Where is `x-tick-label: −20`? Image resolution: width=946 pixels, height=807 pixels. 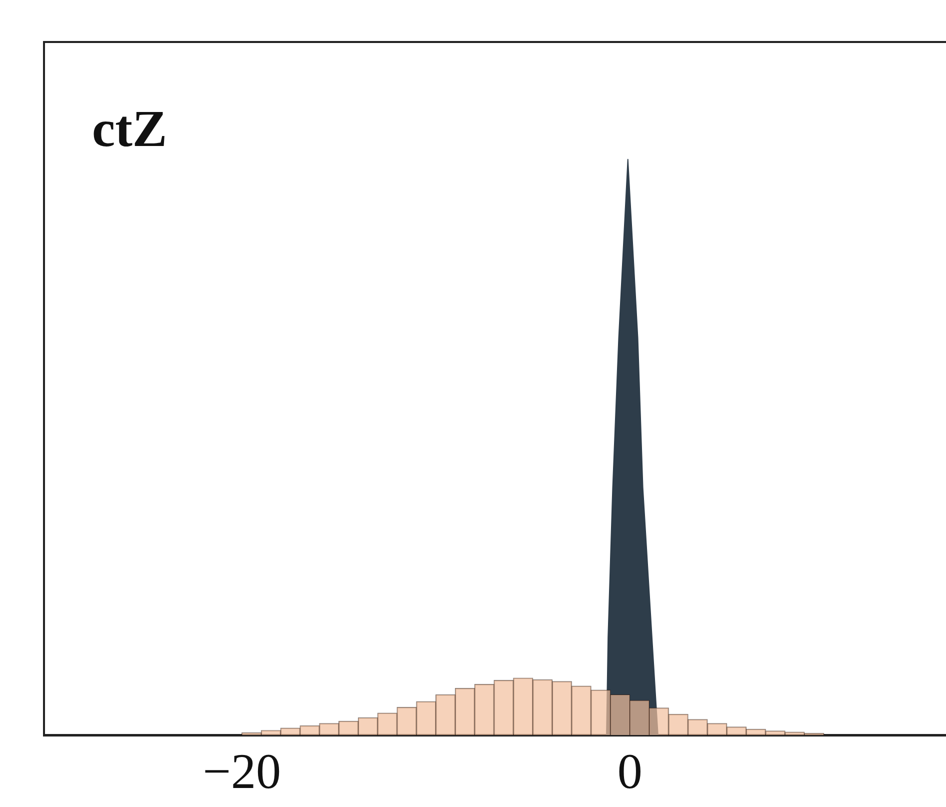
x-tick-label: −20 is located at coordinates (241, 771).